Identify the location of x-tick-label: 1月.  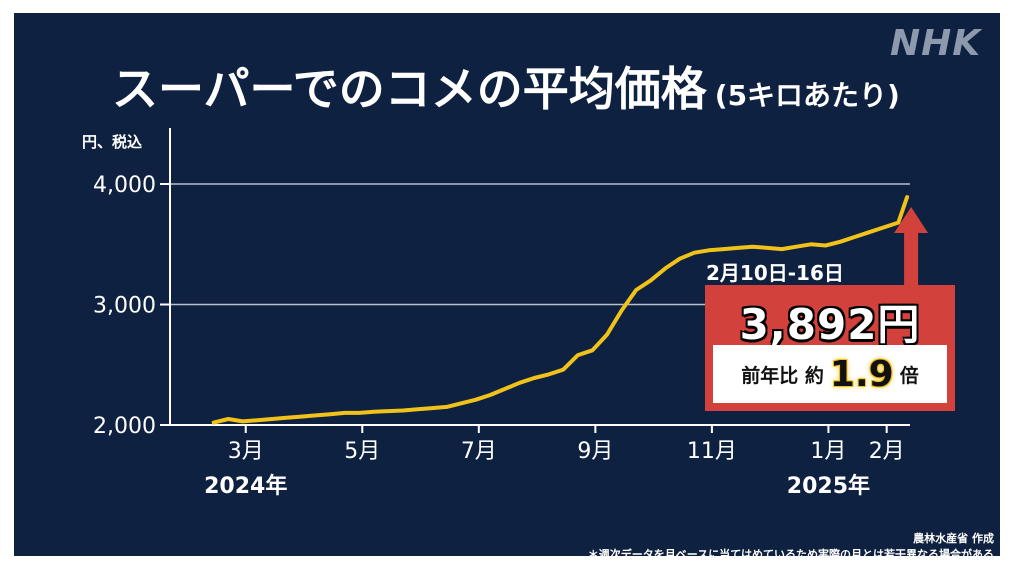
(828, 451).